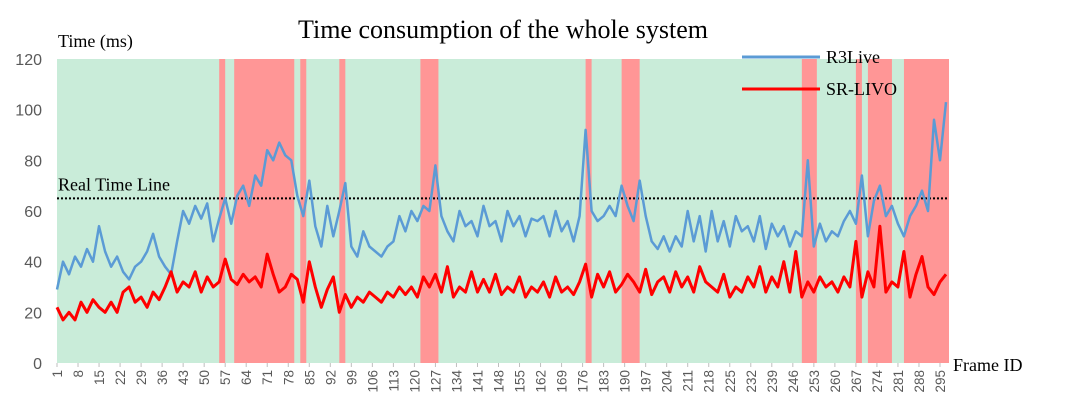 This screenshot has width=1065, height=417. I want to click on x-tick-label: 155, so click(520, 381).